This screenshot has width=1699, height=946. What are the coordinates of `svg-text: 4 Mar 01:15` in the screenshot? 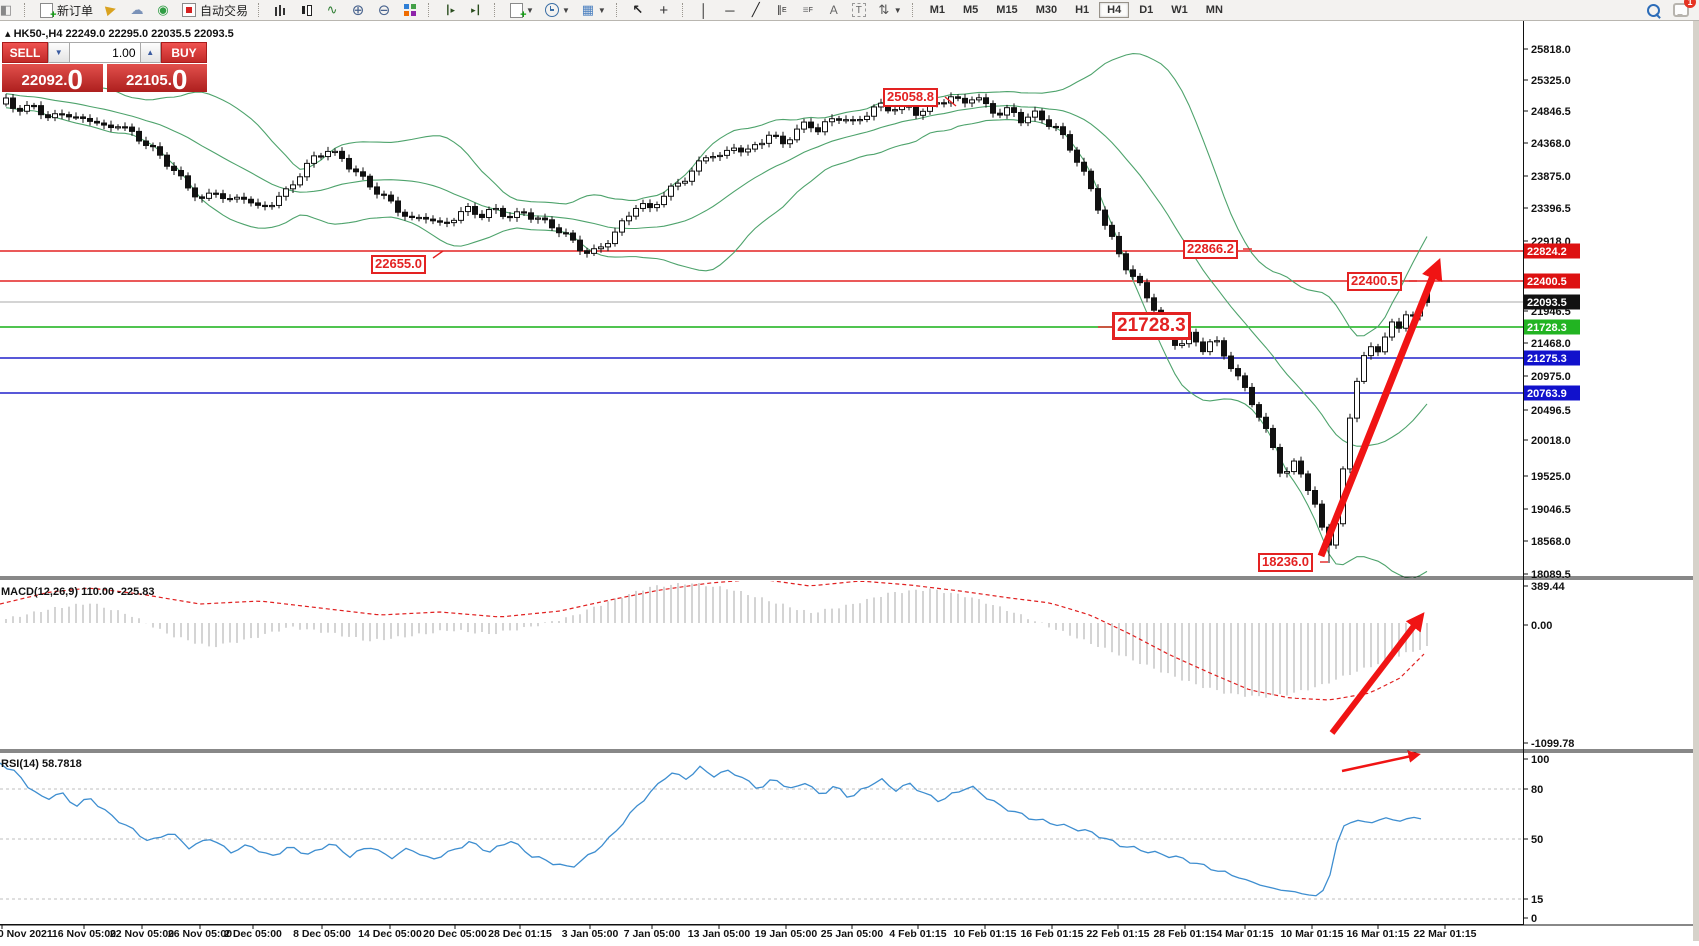 It's located at (1244, 934).